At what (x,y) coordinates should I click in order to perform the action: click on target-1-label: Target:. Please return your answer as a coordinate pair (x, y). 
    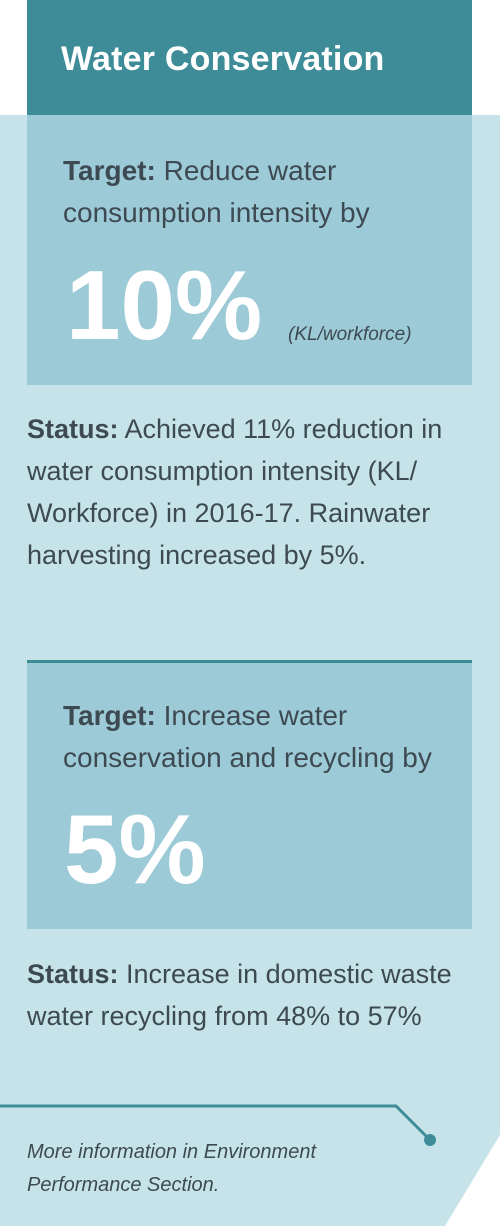
    Looking at the image, I should click on (109, 170).